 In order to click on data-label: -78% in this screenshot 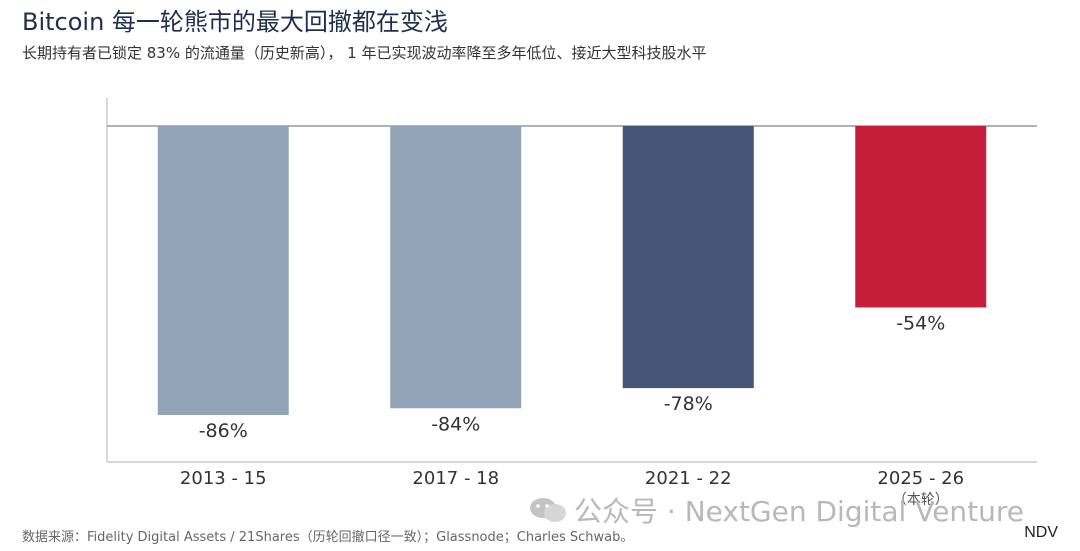, I will do `click(688, 404)`.